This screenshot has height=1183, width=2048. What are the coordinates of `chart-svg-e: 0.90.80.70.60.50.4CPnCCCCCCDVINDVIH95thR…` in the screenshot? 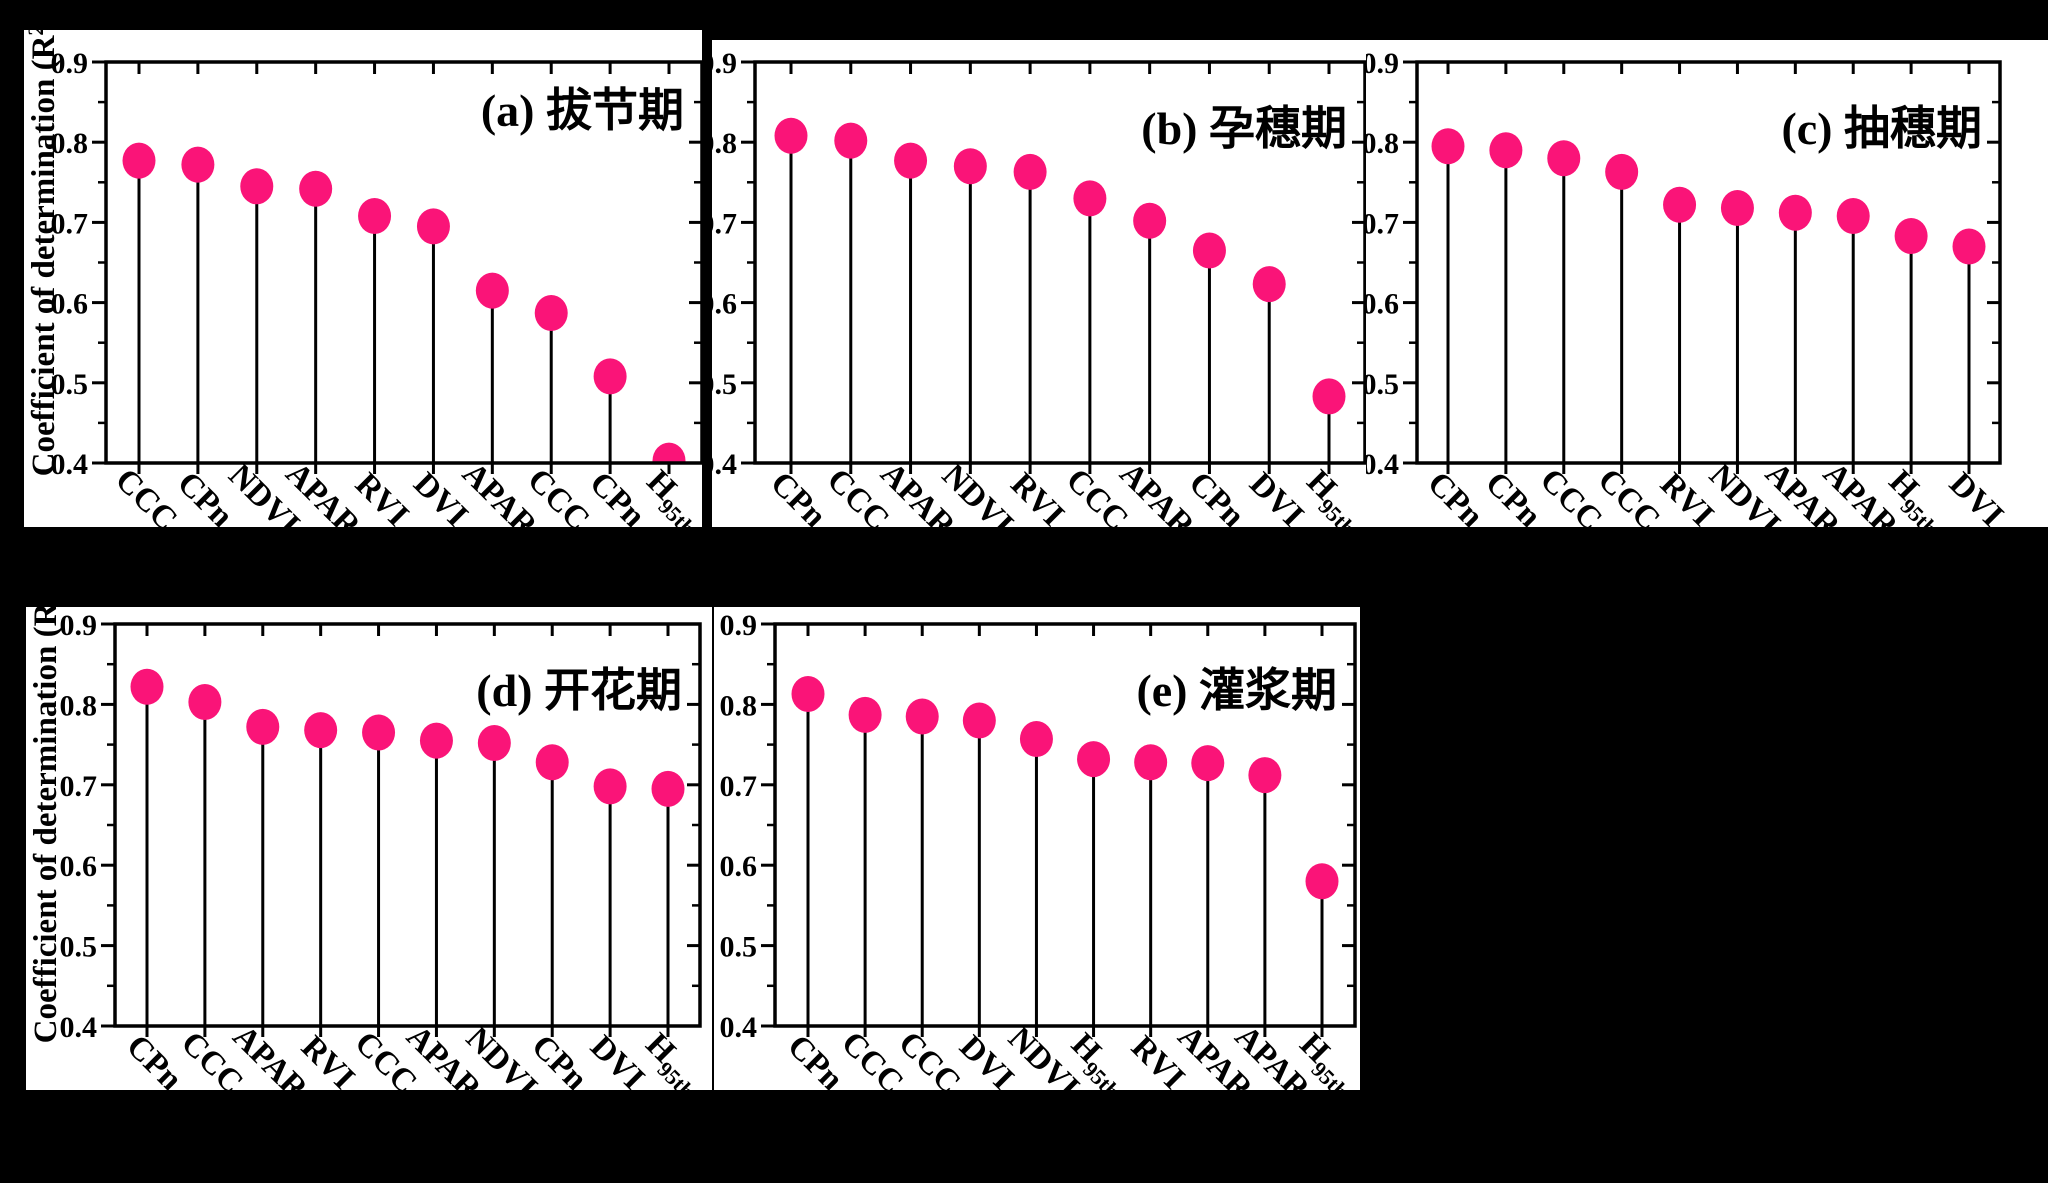 It's located at (1038, 849).